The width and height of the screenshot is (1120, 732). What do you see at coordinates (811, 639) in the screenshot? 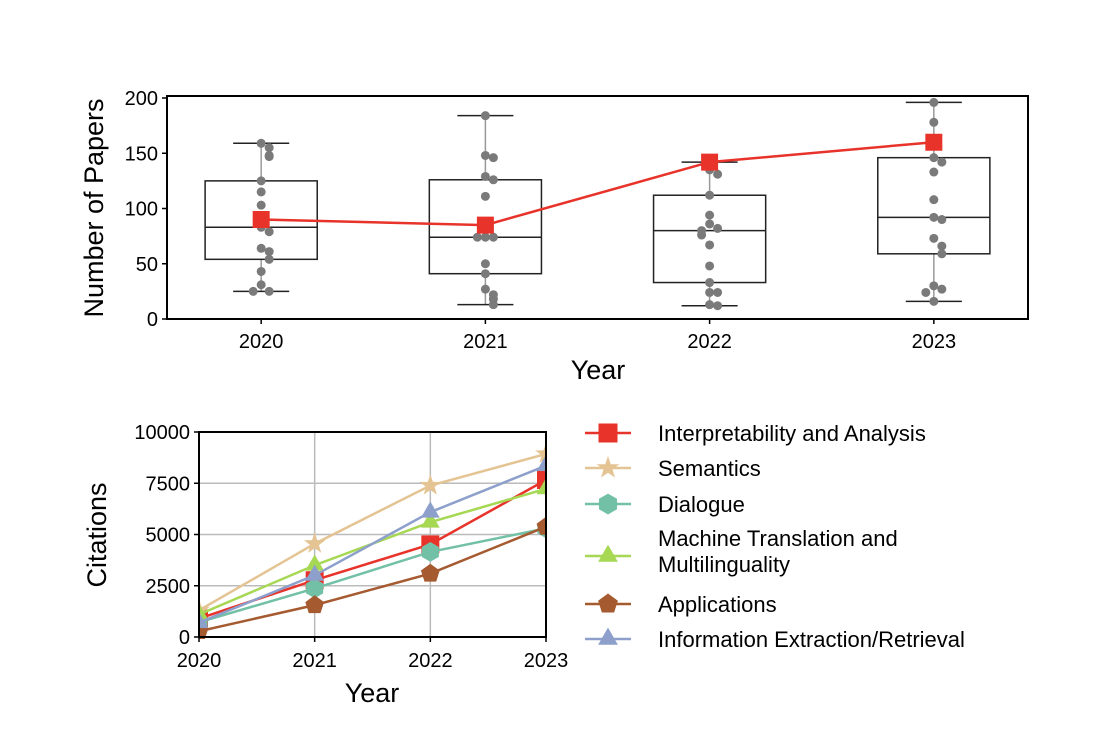
I see `legend-label: Information Extraction/Retrieval` at bounding box center [811, 639].